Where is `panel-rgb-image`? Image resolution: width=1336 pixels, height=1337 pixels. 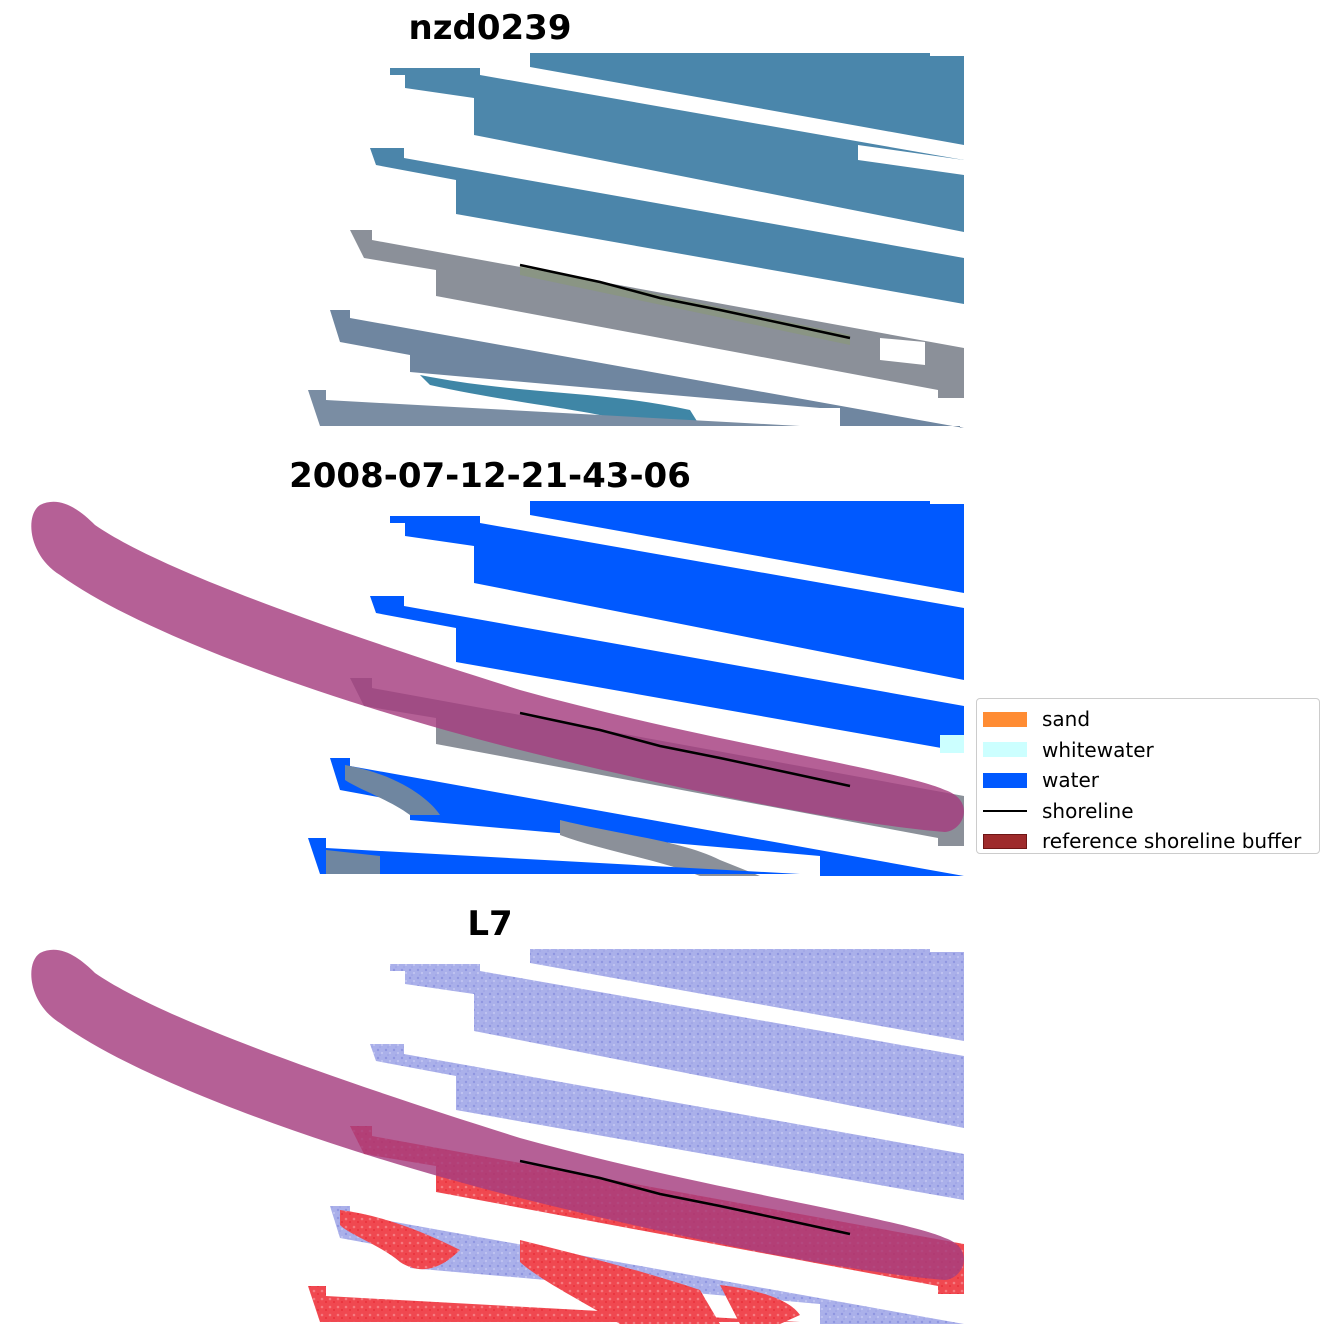 panel-rgb-image is located at coordinates (636, 240).